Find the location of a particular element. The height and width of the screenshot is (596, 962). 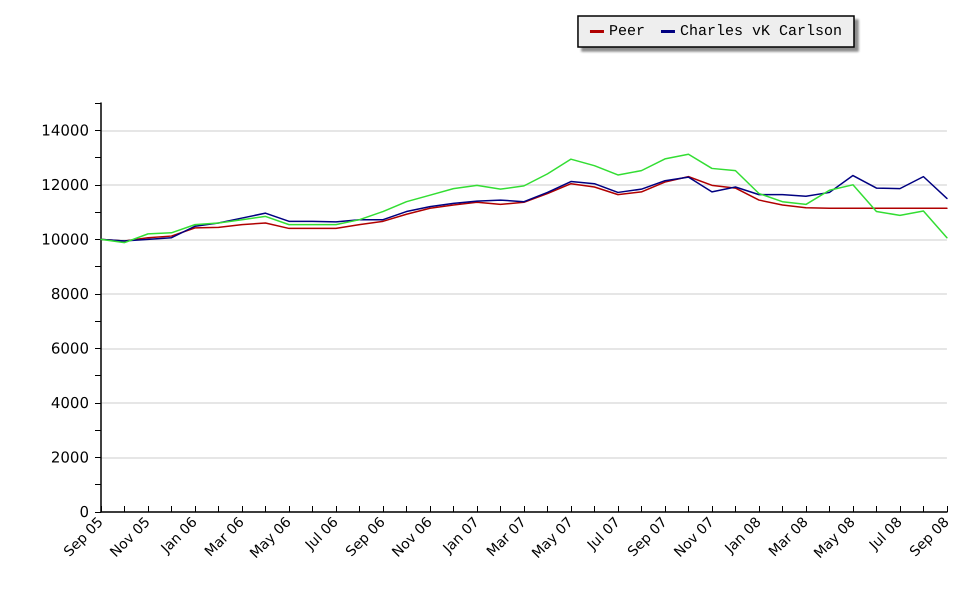

x-tick-label: Nov 05 is located at coordinates (130, 537).